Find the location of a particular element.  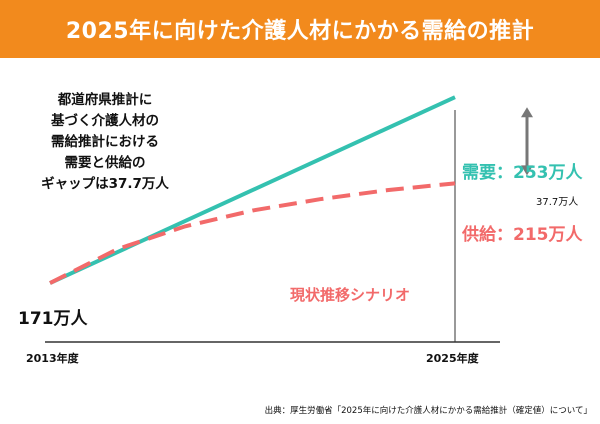

scenario-annotation: 現状推移シナリオ is located at coordinates (350, 295).